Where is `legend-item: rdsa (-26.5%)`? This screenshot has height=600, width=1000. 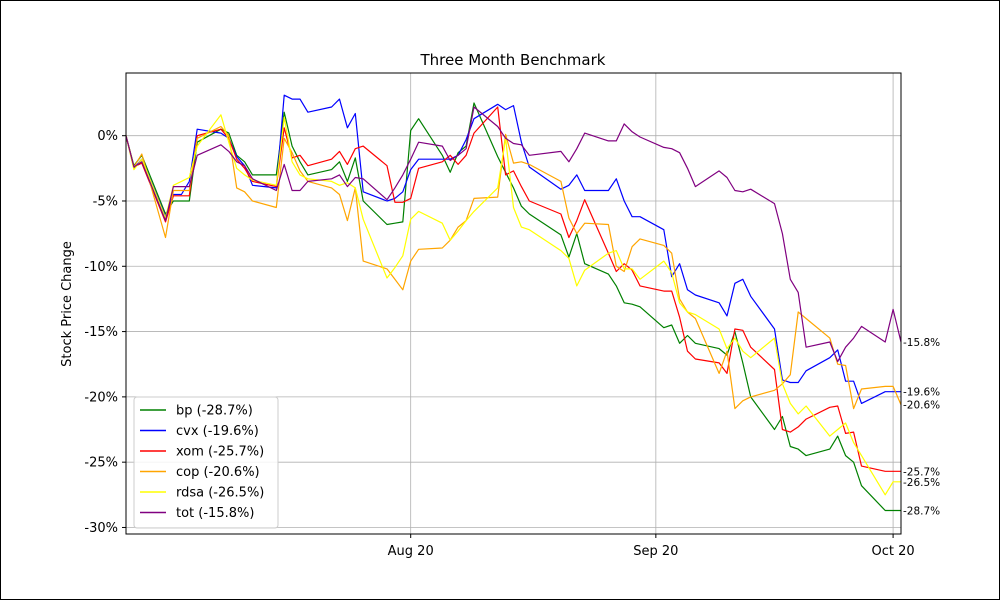 legend-item: rdsa (-26.5%) is located at coordinates (220, 493).